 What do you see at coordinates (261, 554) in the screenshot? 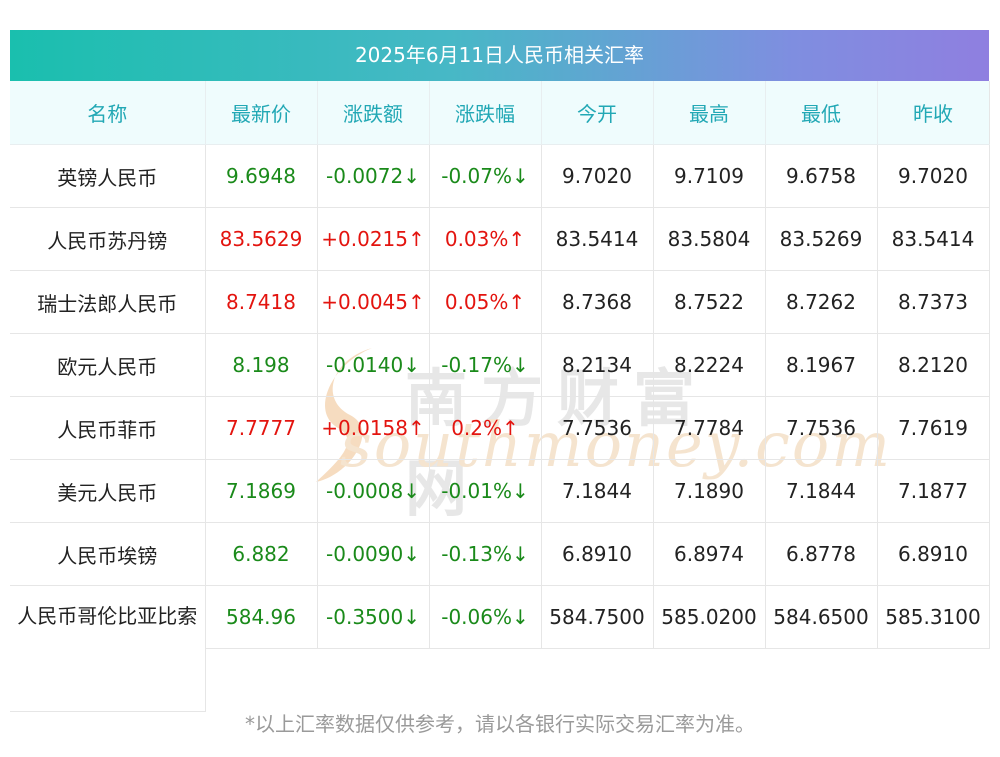
I see `cell-last: 6.882` at bounding box center [261, 554].